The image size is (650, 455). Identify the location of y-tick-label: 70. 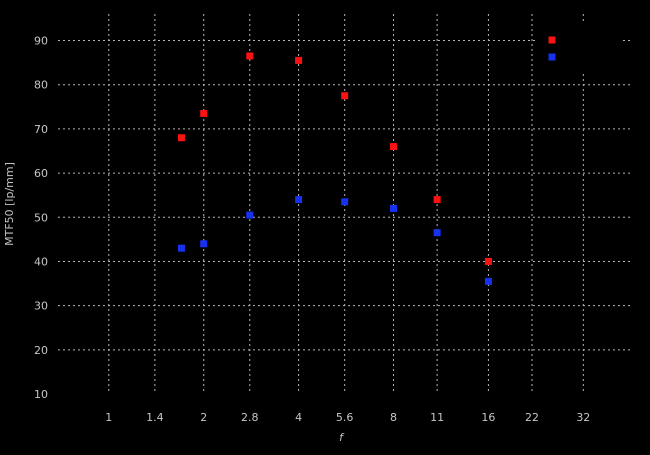
(41, 129).